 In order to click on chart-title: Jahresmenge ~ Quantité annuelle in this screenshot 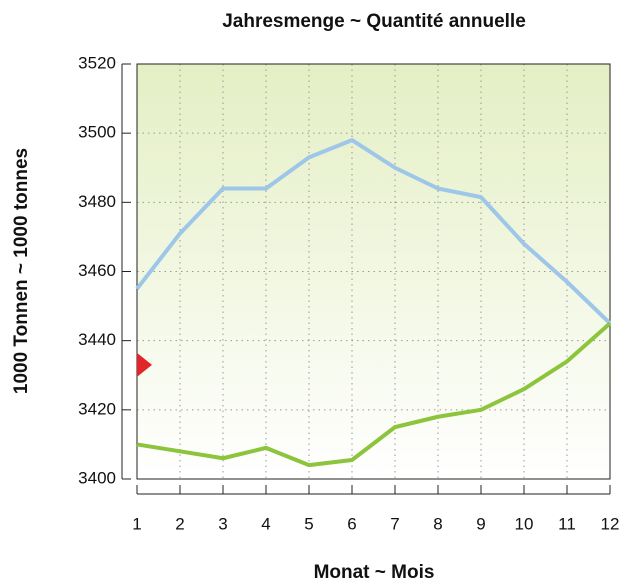, I will do `click(374, 21)`.